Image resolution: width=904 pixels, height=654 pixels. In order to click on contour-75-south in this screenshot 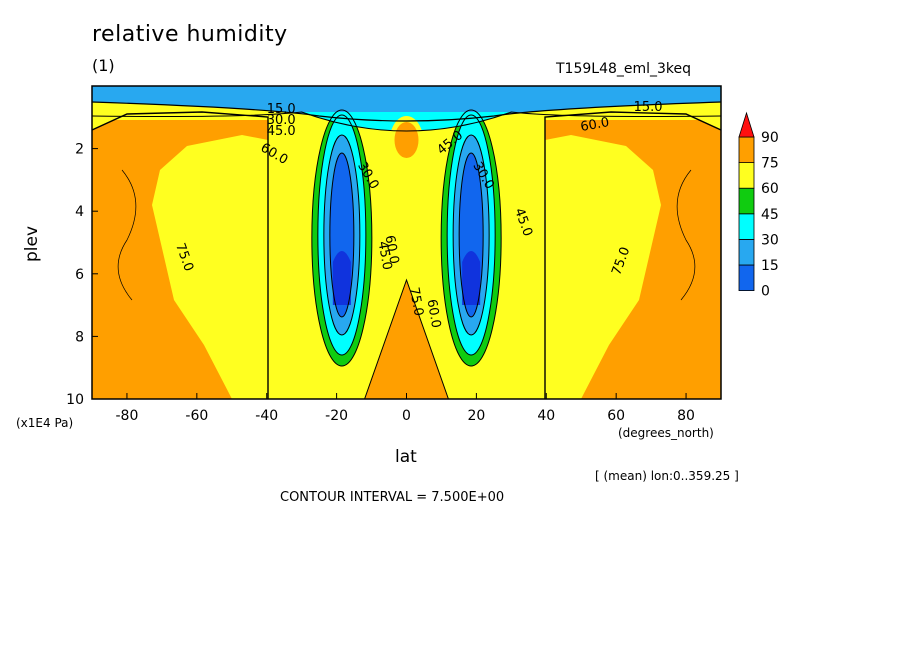, I will do `click(180, 255)`.